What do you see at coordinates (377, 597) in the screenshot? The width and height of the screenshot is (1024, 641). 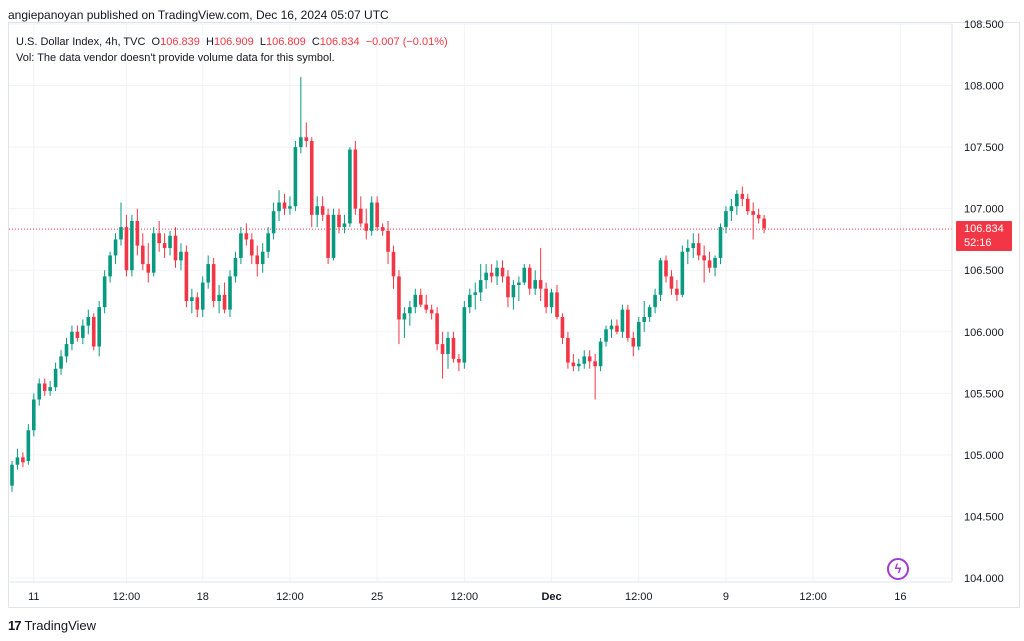 I see `x-tick-label: 25` at bounding box center [377, 597].